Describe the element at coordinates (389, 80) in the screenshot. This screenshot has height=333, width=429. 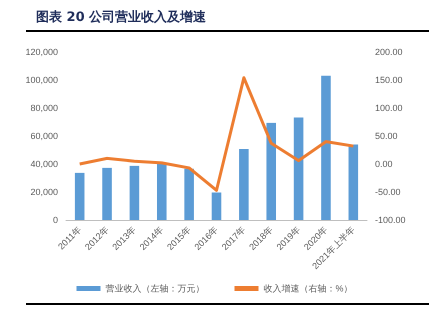
I see `y2-tick-label: 150.00` at that location.